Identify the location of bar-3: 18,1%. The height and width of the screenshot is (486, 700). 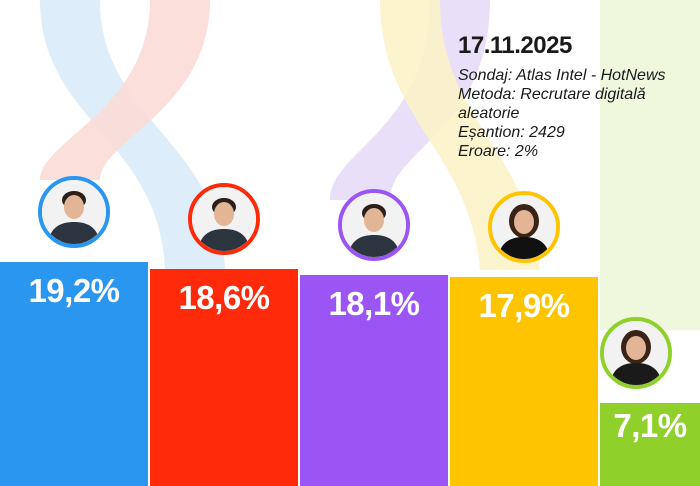
(374, 380).